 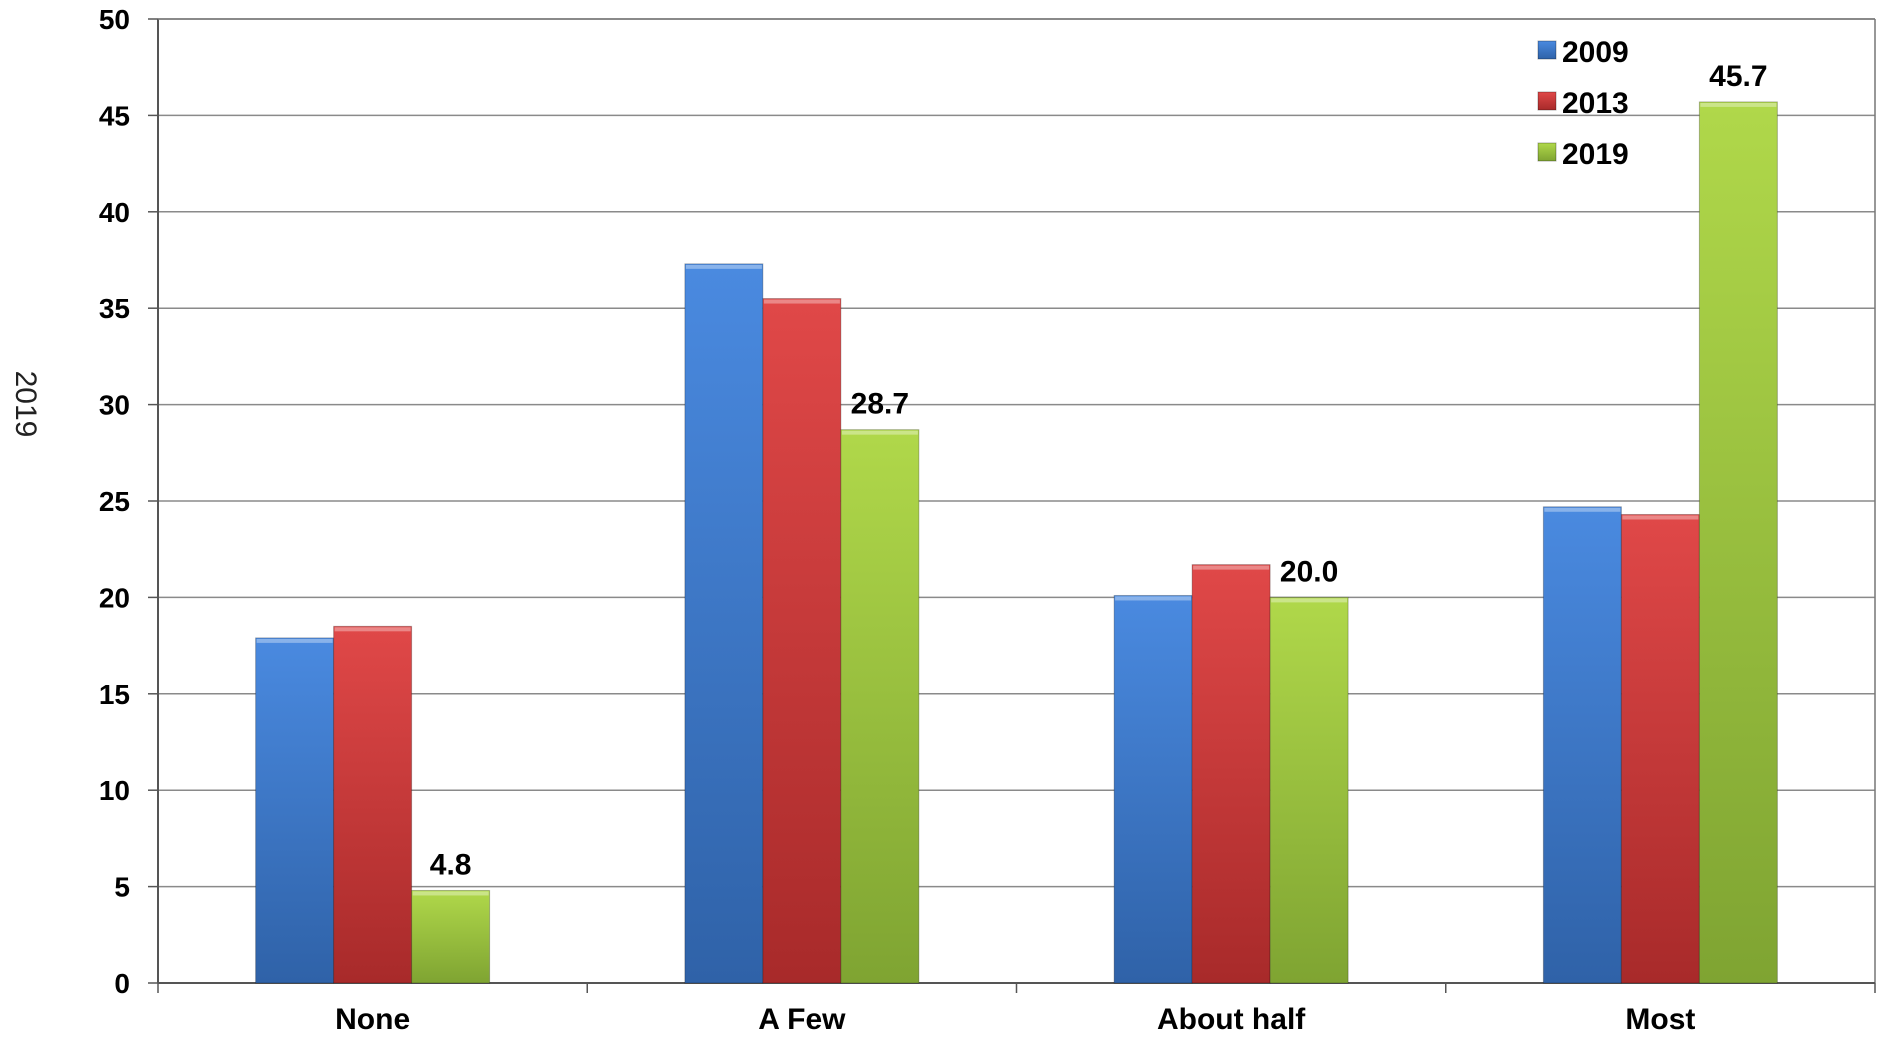 I want to click on y-tick-label: 0, so click(x=122, y=983).